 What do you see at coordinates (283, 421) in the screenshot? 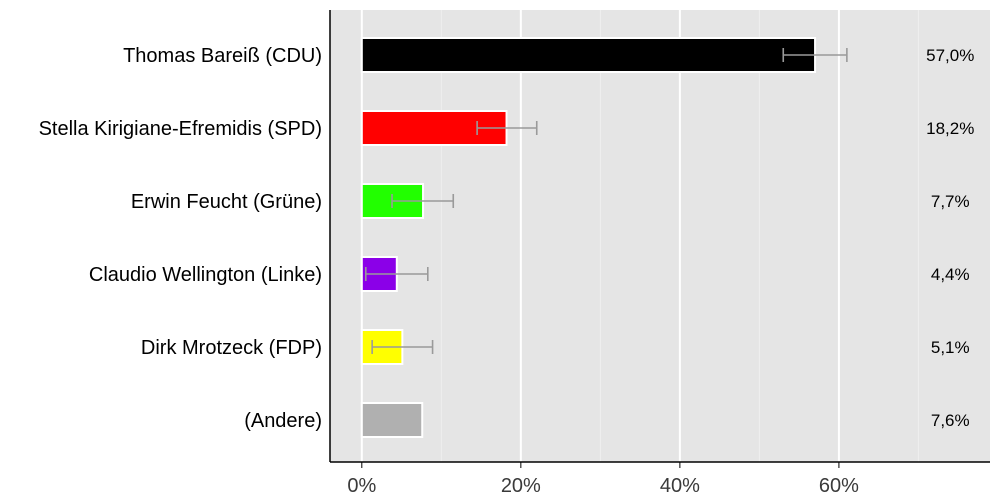
I see `category-label: (Andere)` at bounding box center [283, 421].